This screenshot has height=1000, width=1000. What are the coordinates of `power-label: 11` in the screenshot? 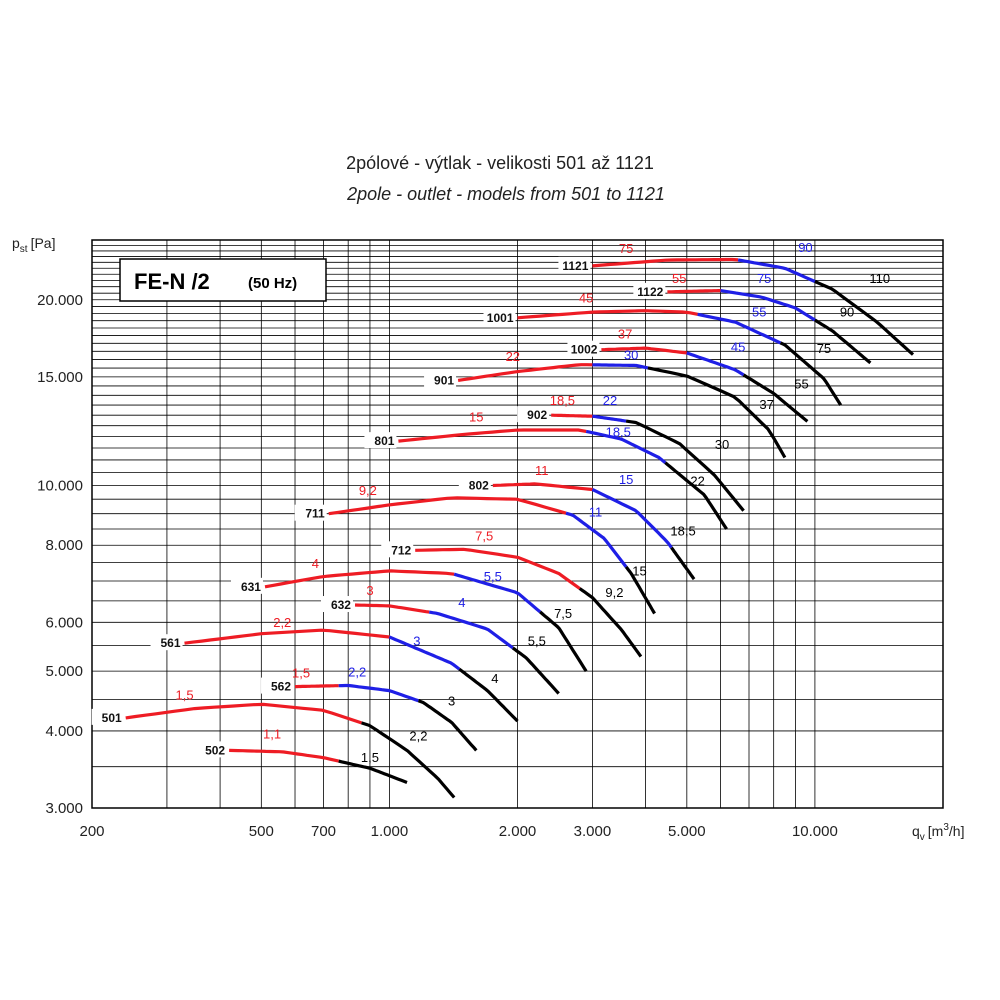 It's located at (542, 470).